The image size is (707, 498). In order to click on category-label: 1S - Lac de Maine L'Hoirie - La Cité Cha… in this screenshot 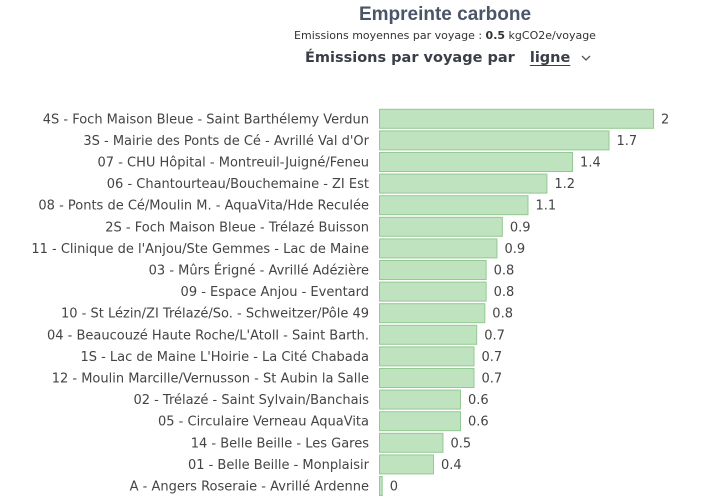, I will do `click(224, 357)`.